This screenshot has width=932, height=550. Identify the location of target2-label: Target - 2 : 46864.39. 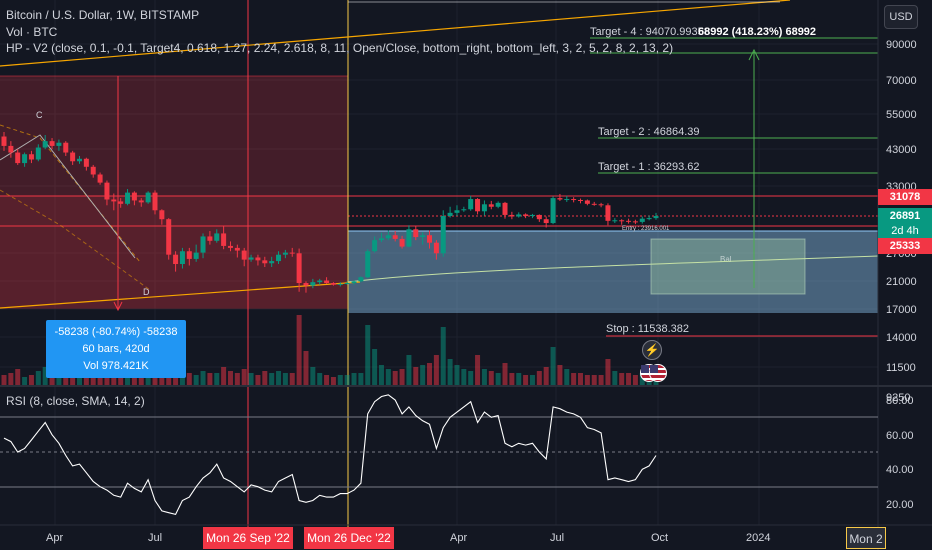
(649, 132).